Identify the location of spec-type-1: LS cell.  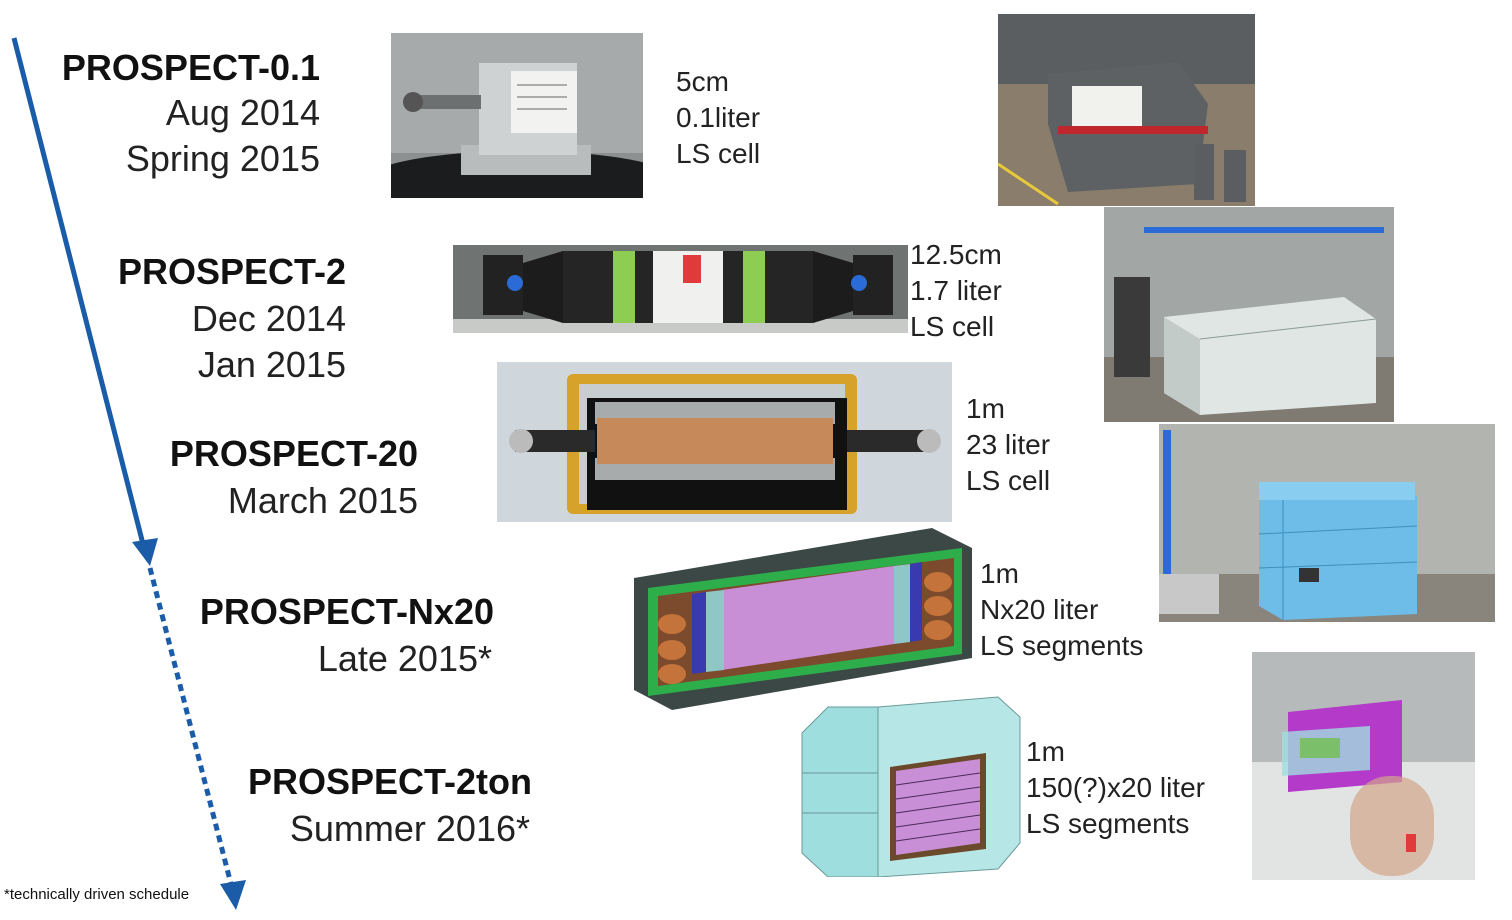
(952, 326).